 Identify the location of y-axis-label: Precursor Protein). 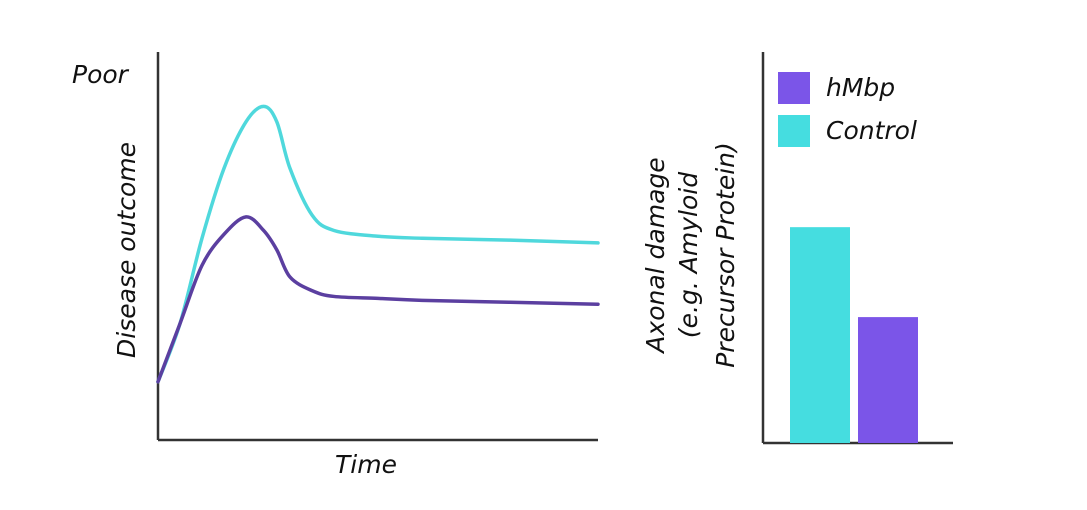
(725, 255).